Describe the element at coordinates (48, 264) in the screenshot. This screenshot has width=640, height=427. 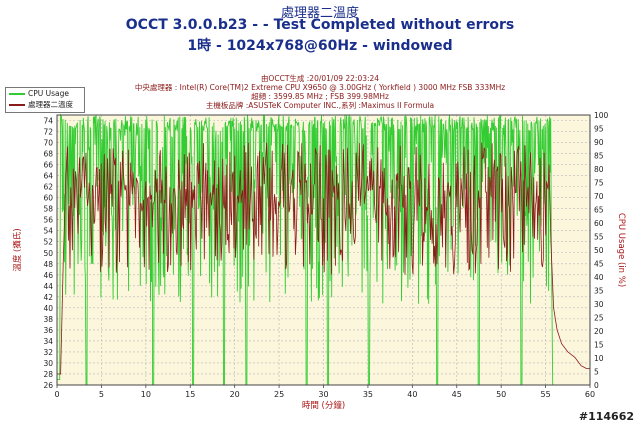
I see `y-left-tick-label: 48` at that location.